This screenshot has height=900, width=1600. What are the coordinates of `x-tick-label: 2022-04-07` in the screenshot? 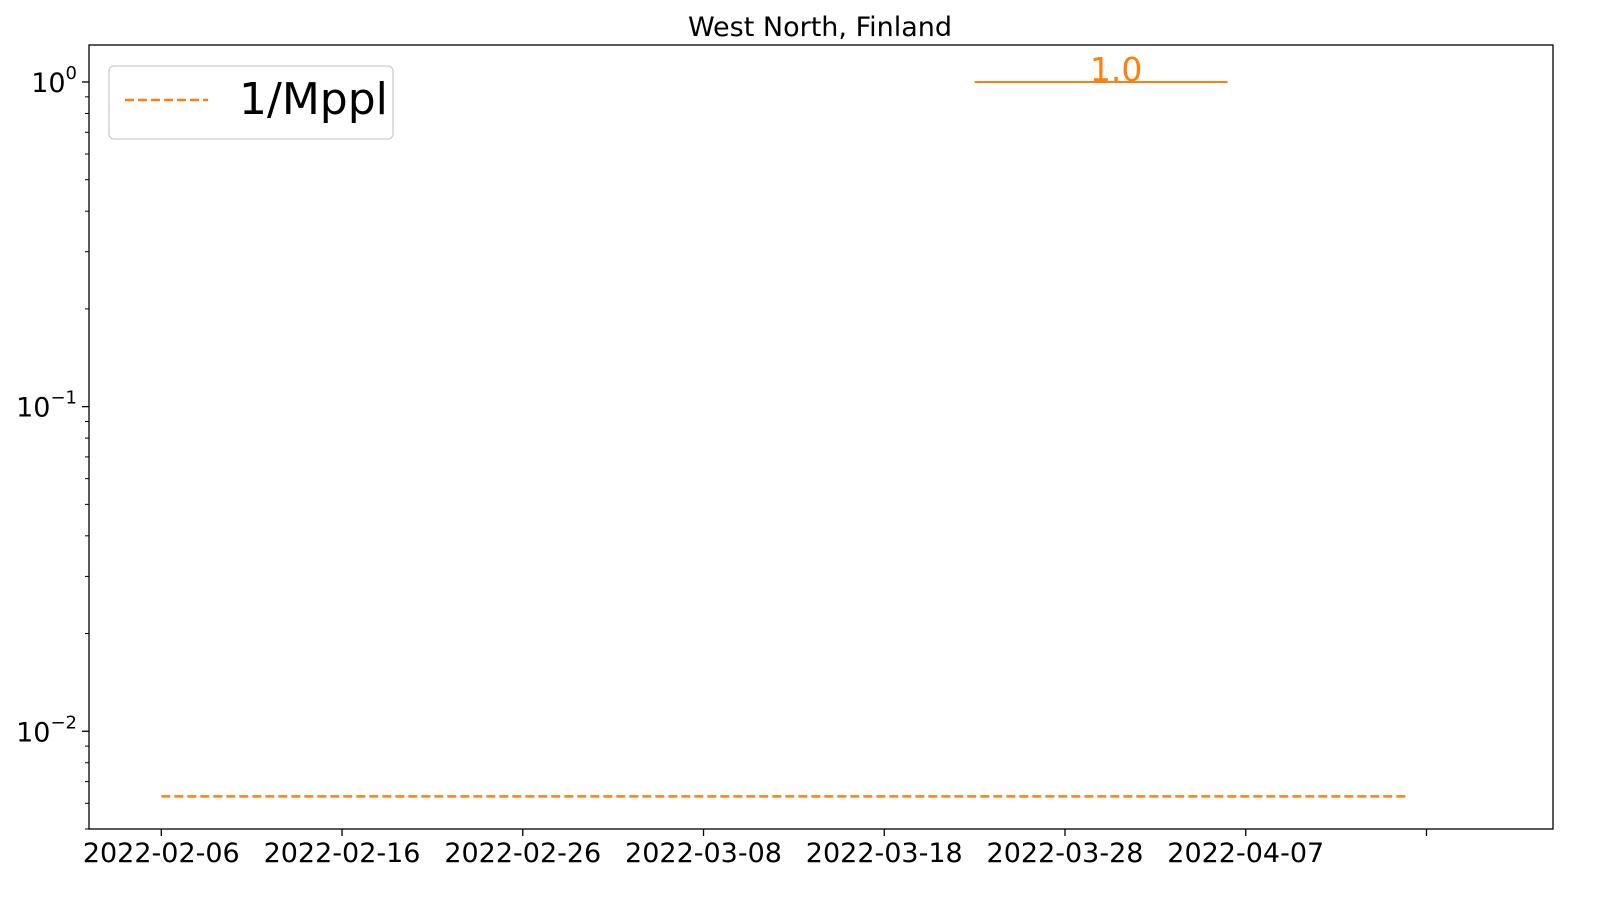 It's located at (1245, 853).